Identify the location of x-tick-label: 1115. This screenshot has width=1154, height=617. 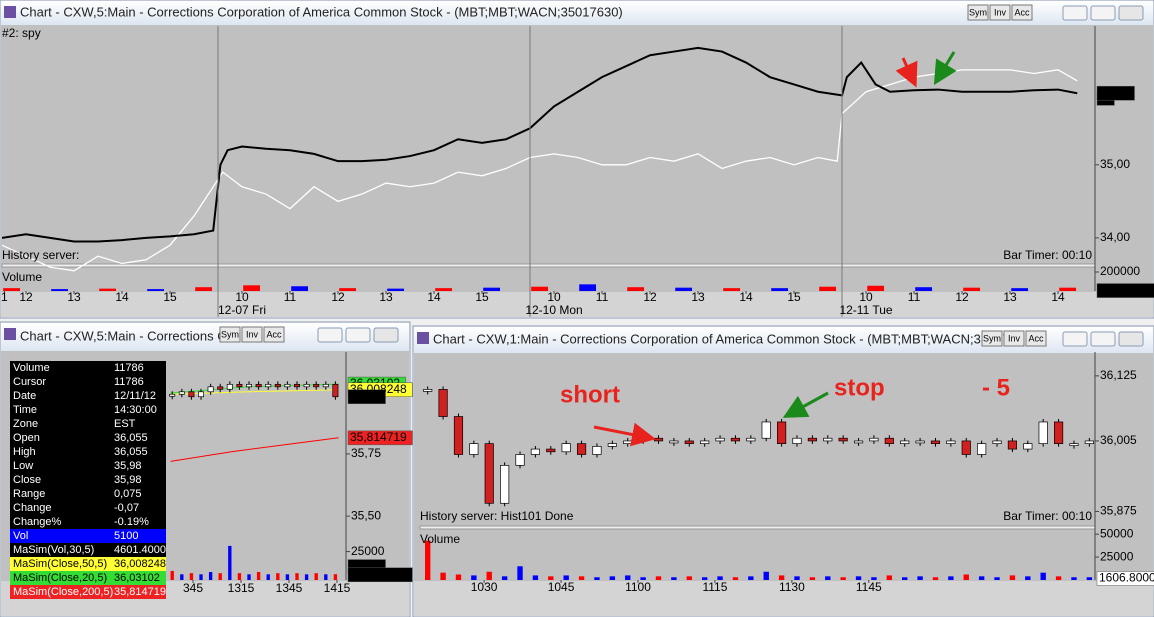
(714, 587).